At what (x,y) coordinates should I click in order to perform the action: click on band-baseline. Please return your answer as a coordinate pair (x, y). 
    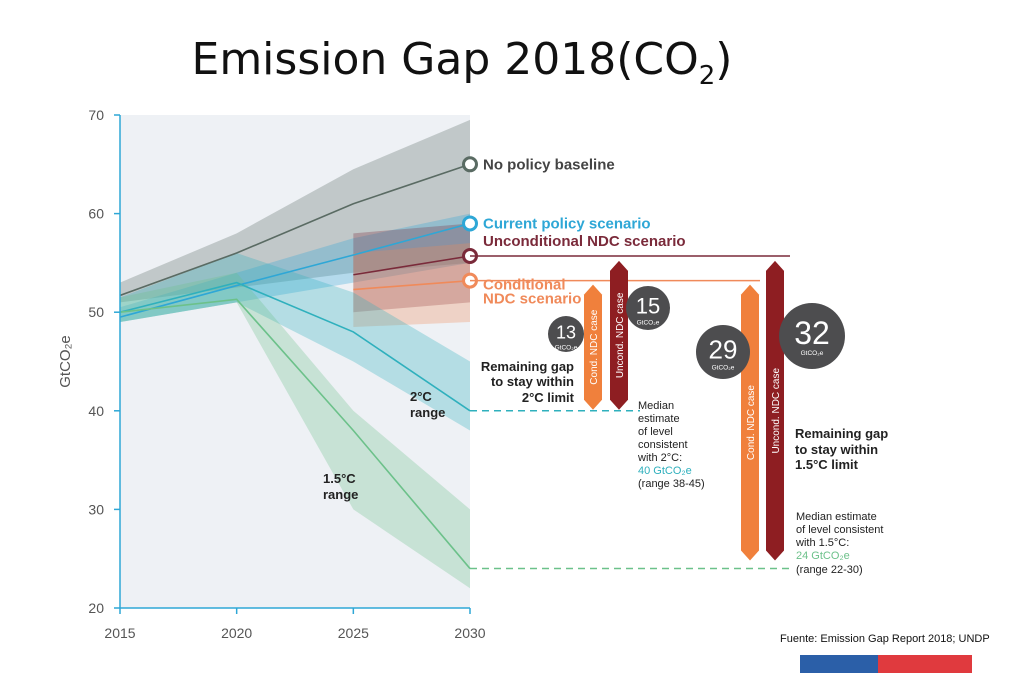
    Looking at the image, I should click on (295, 211).